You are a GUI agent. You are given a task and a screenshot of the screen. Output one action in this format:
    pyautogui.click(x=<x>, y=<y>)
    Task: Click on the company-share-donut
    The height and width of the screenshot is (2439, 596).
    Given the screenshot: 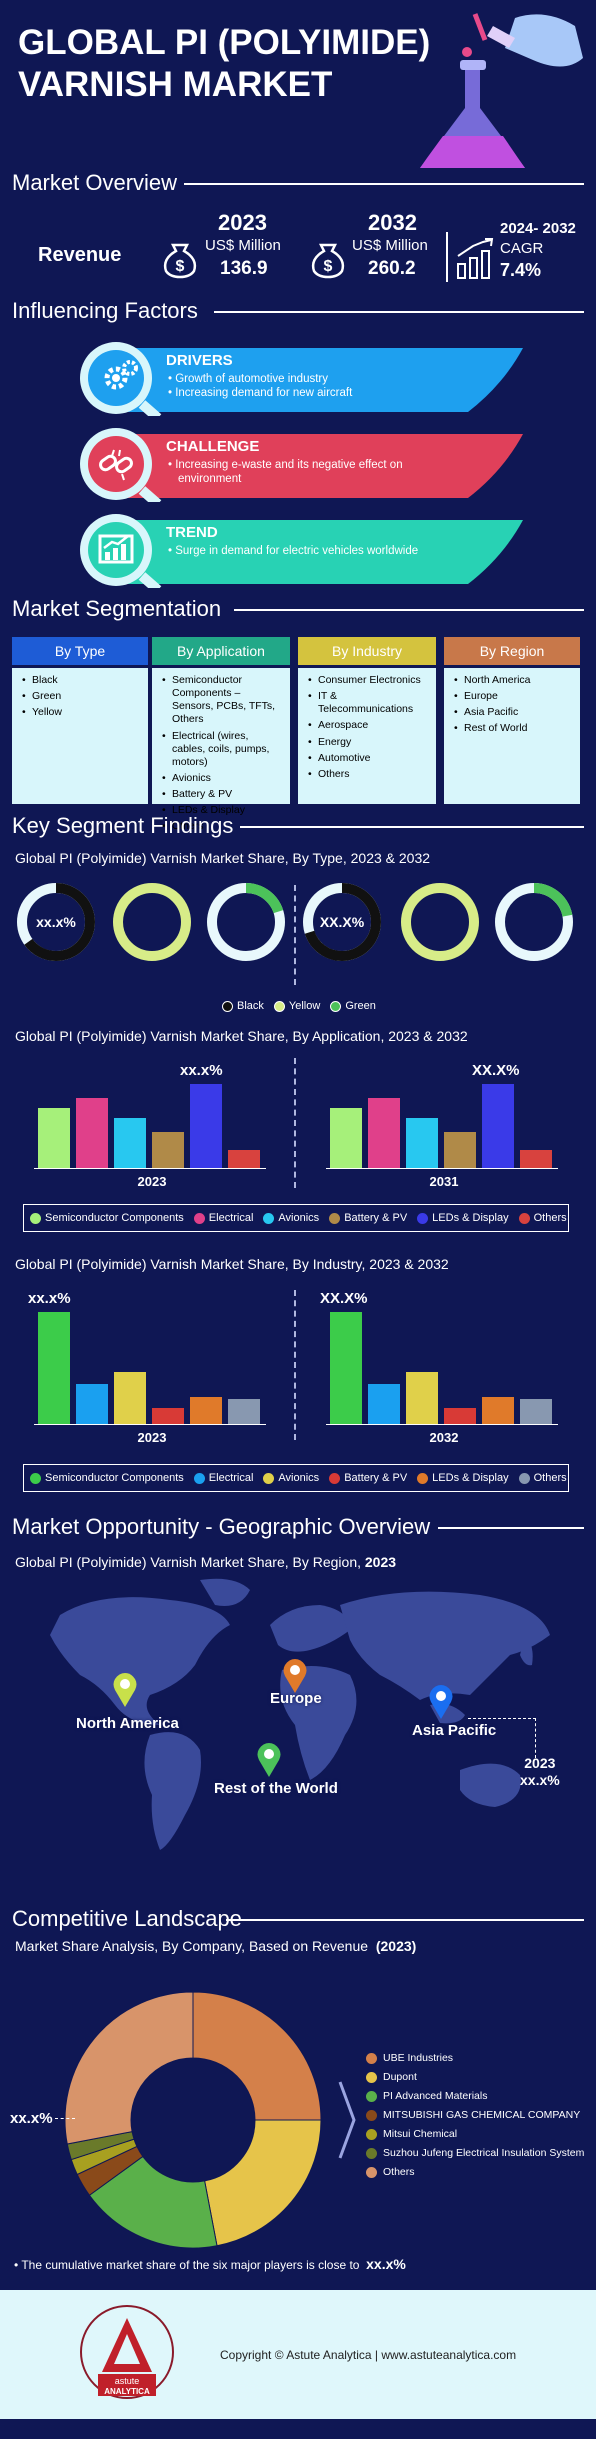 What is the action you would take?
    pyautogui.click(x=193, y=2120)
    